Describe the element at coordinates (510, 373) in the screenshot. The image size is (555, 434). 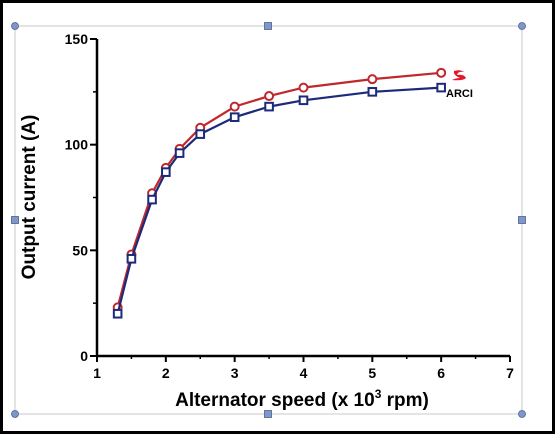
I see `x-tick-label-7: 7` at that location.